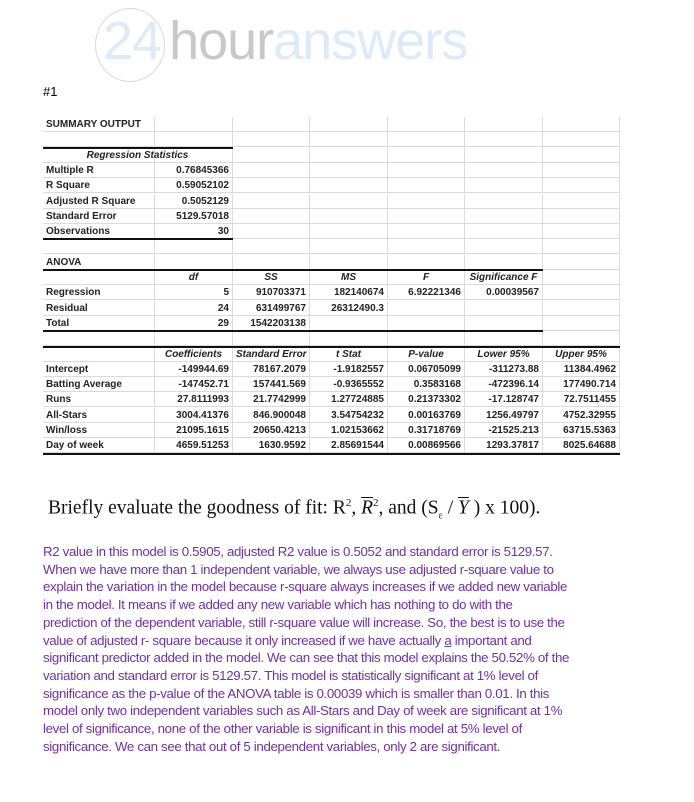 This screenshot has width=694, height=802. What do you see at coordinates (99, 369) in the screenshot?
I see `coef-row-label: Intercept` at bounding box center [99, 369].